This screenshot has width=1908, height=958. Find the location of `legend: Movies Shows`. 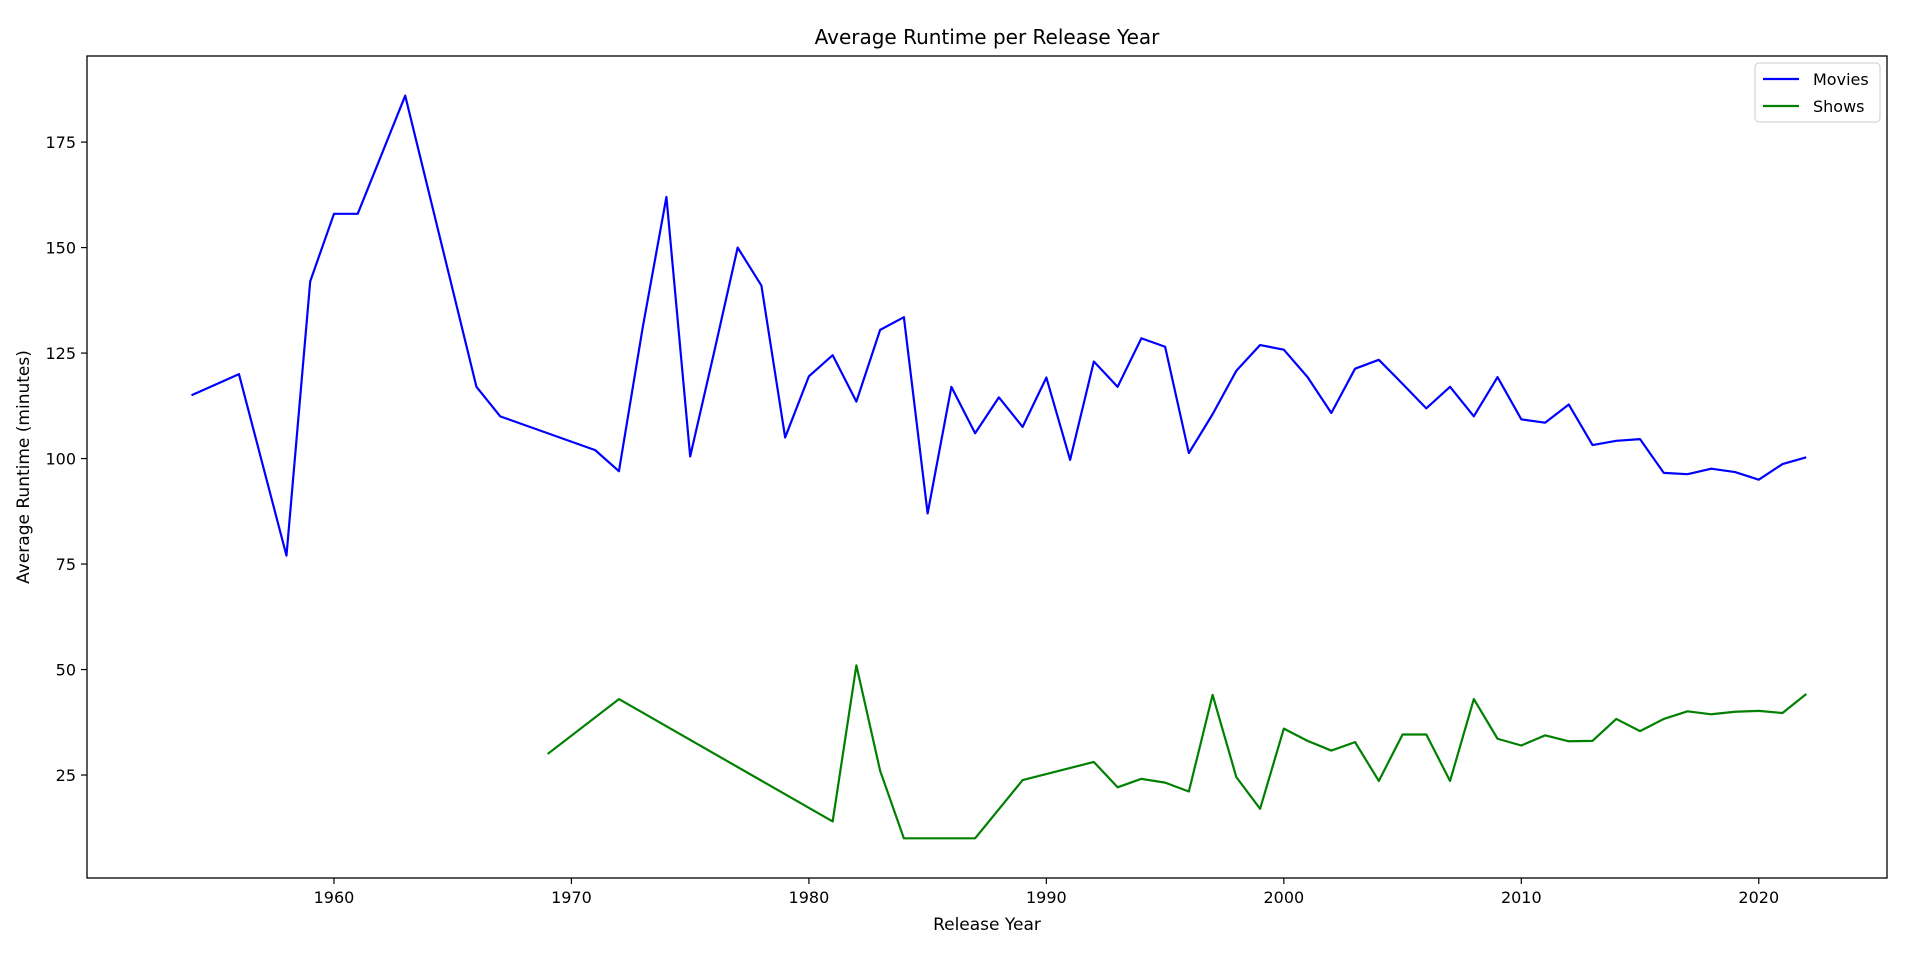

legend: Movies Shows is located at coordinates (1817, 92).